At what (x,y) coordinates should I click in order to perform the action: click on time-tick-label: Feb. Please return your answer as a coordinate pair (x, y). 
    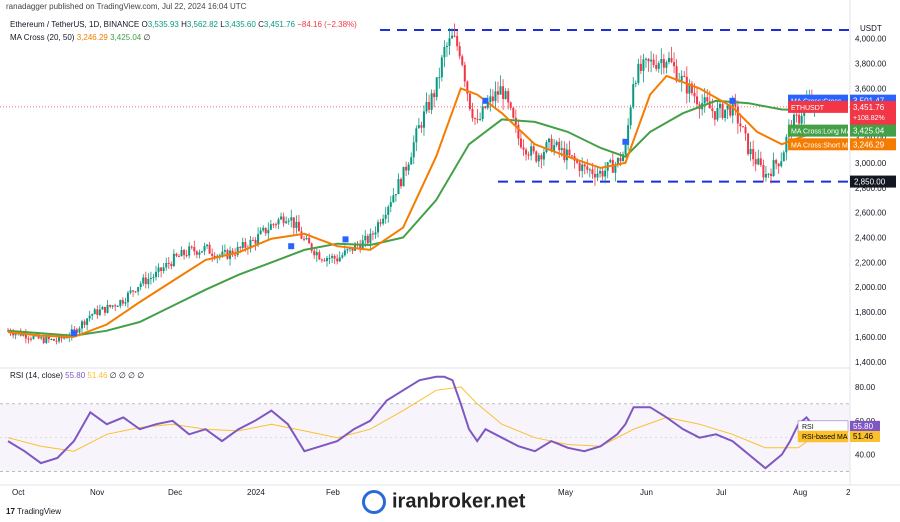
    Looking at the image, I should click on (333, 492).